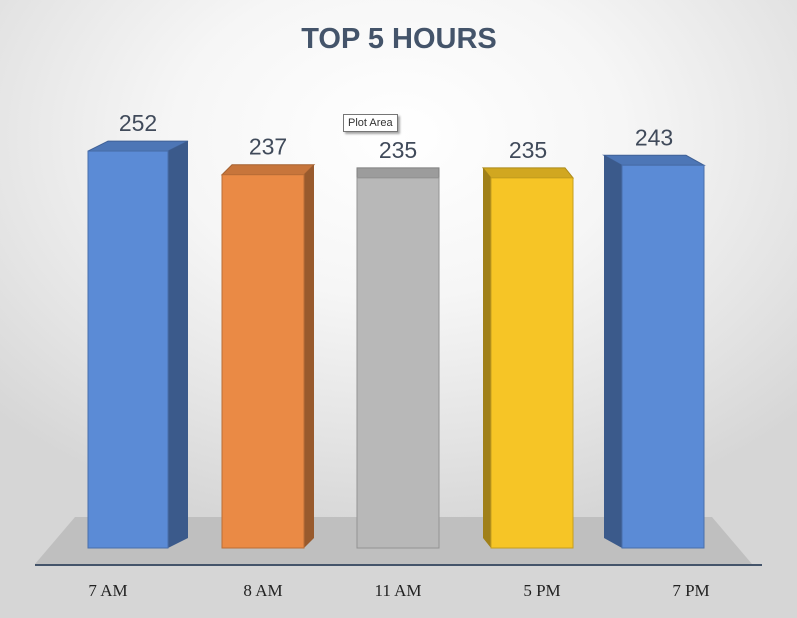  What do you see at coordinates (541, 590) in the screenshot?
I see `x-tick-label: 5 PM` at bounding box center [541, 590].